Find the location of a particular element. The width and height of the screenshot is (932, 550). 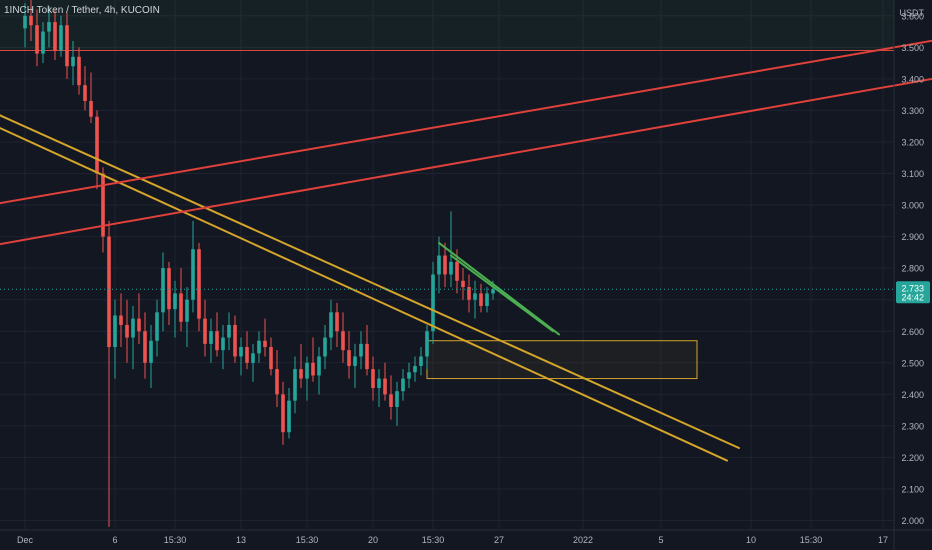

symbol-header: 1INCH Token / Tether, 4h, KUCOIN is located at coordinates (82, 10).